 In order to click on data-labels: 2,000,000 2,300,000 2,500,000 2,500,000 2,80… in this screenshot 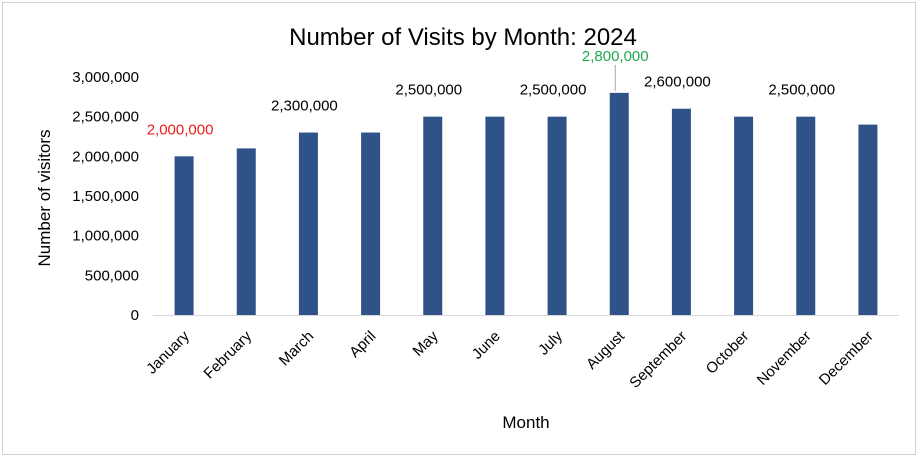, I will do `click(491, 93)`.